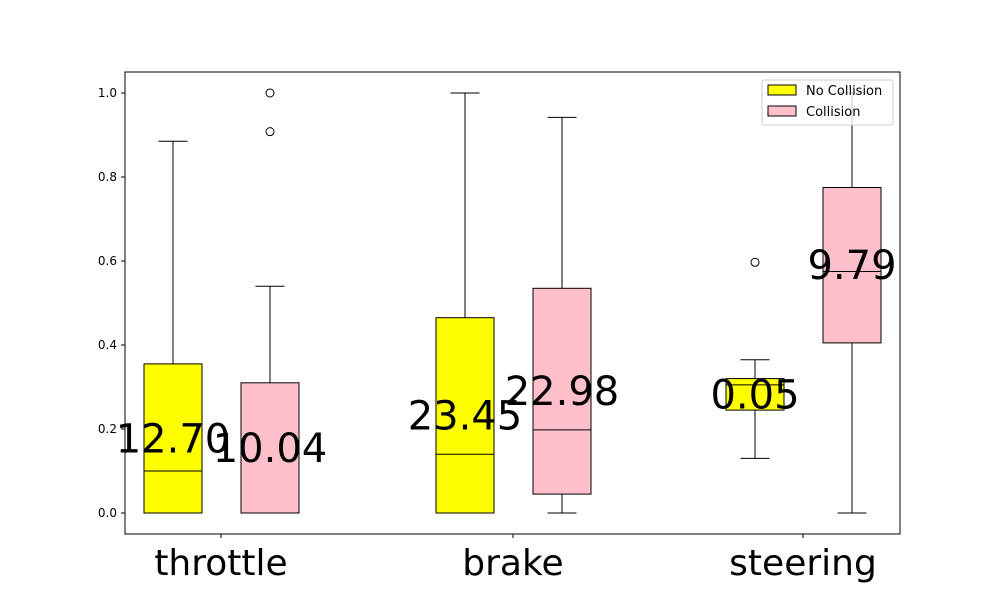  I want to click on box-body-no-collision-steering, so click(755, 394).